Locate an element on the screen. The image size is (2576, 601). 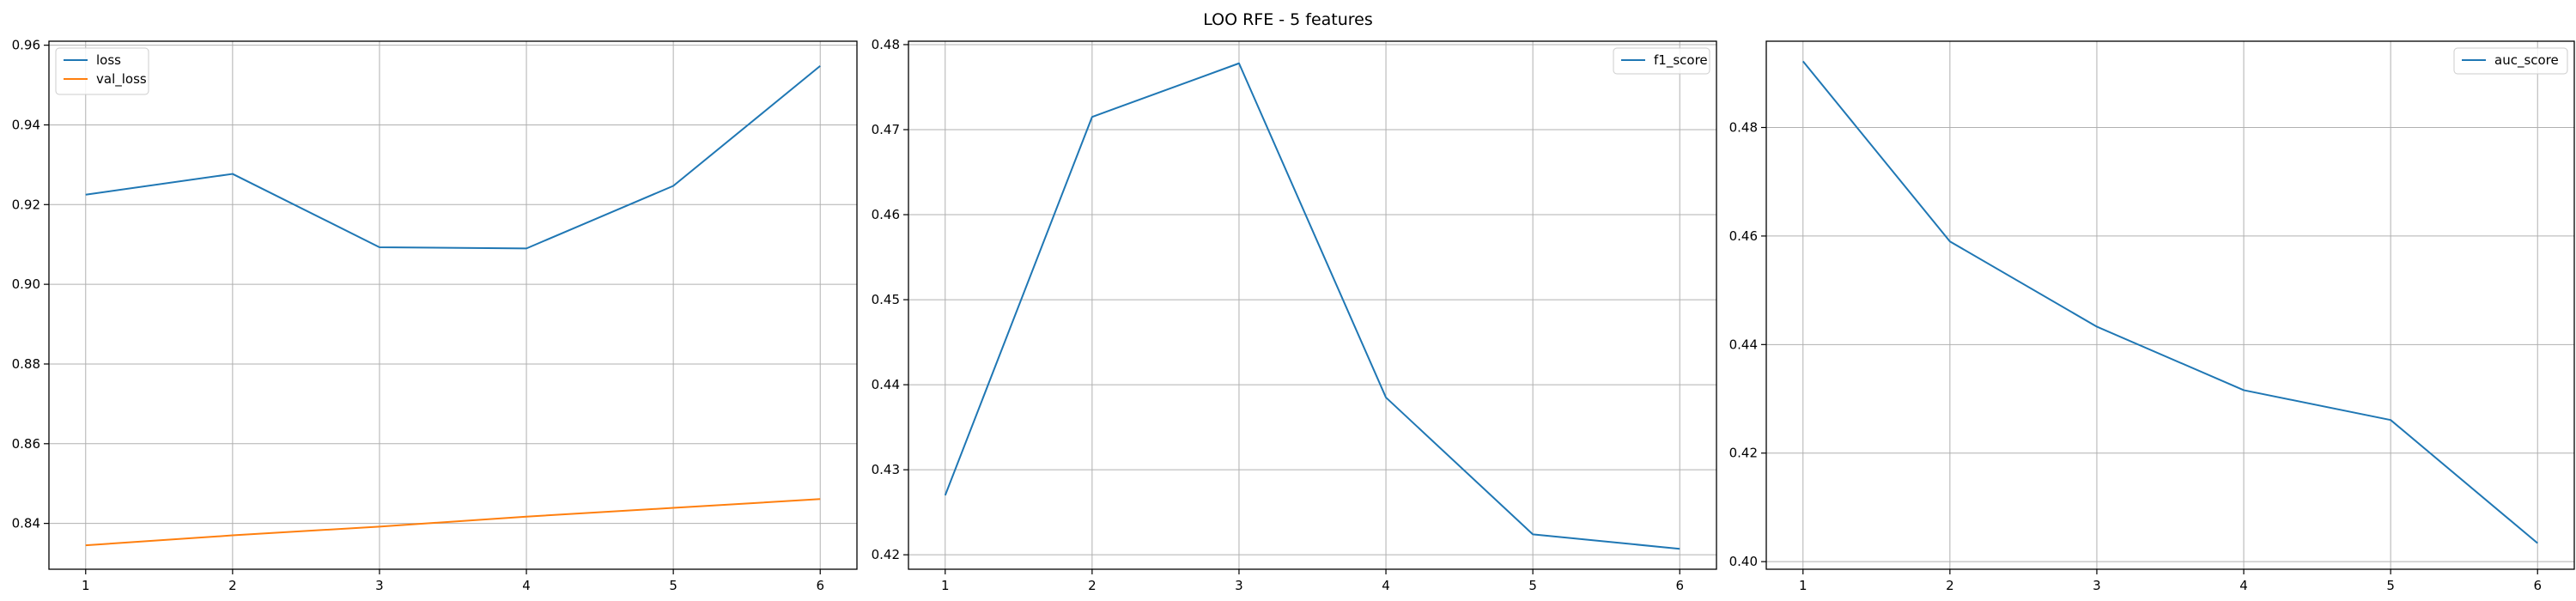
y-tick-label: 0.40 is located at coordinates (1744, 561).